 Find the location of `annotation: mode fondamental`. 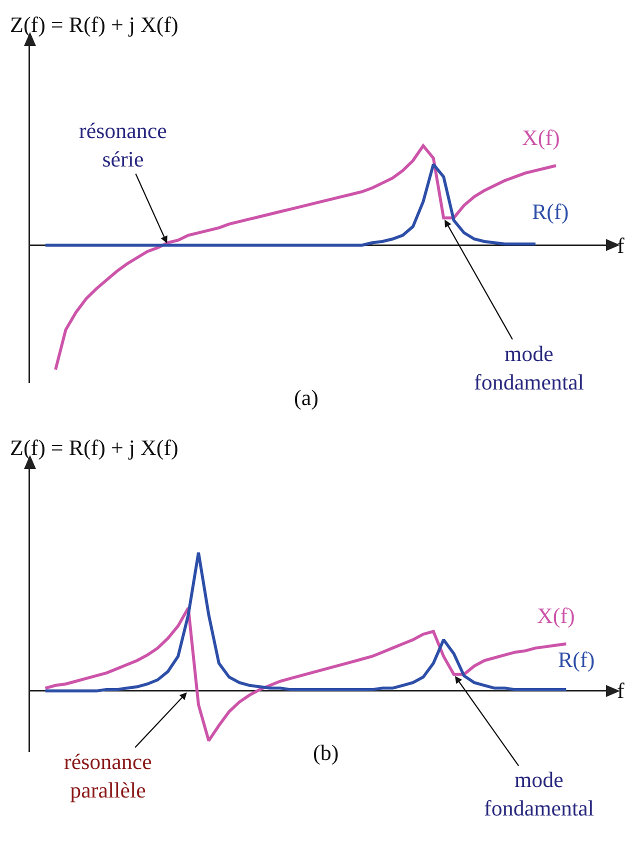

annotation: mode fondamental is located at coordinates (529, 368).